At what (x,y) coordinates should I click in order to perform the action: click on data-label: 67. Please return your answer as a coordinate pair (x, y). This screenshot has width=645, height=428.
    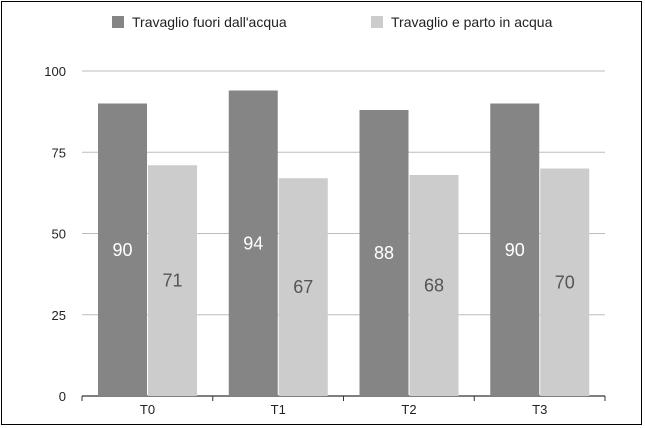
    Looking at the image, I should click on (303, 287).